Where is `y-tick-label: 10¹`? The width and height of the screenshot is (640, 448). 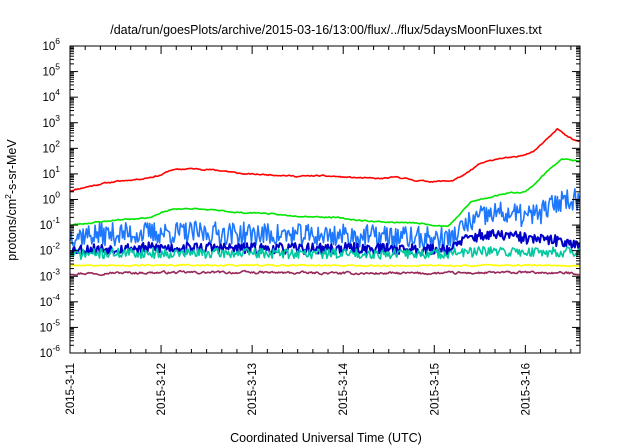
y-tick-label: 10¹ is located at coordinates (51, 172).